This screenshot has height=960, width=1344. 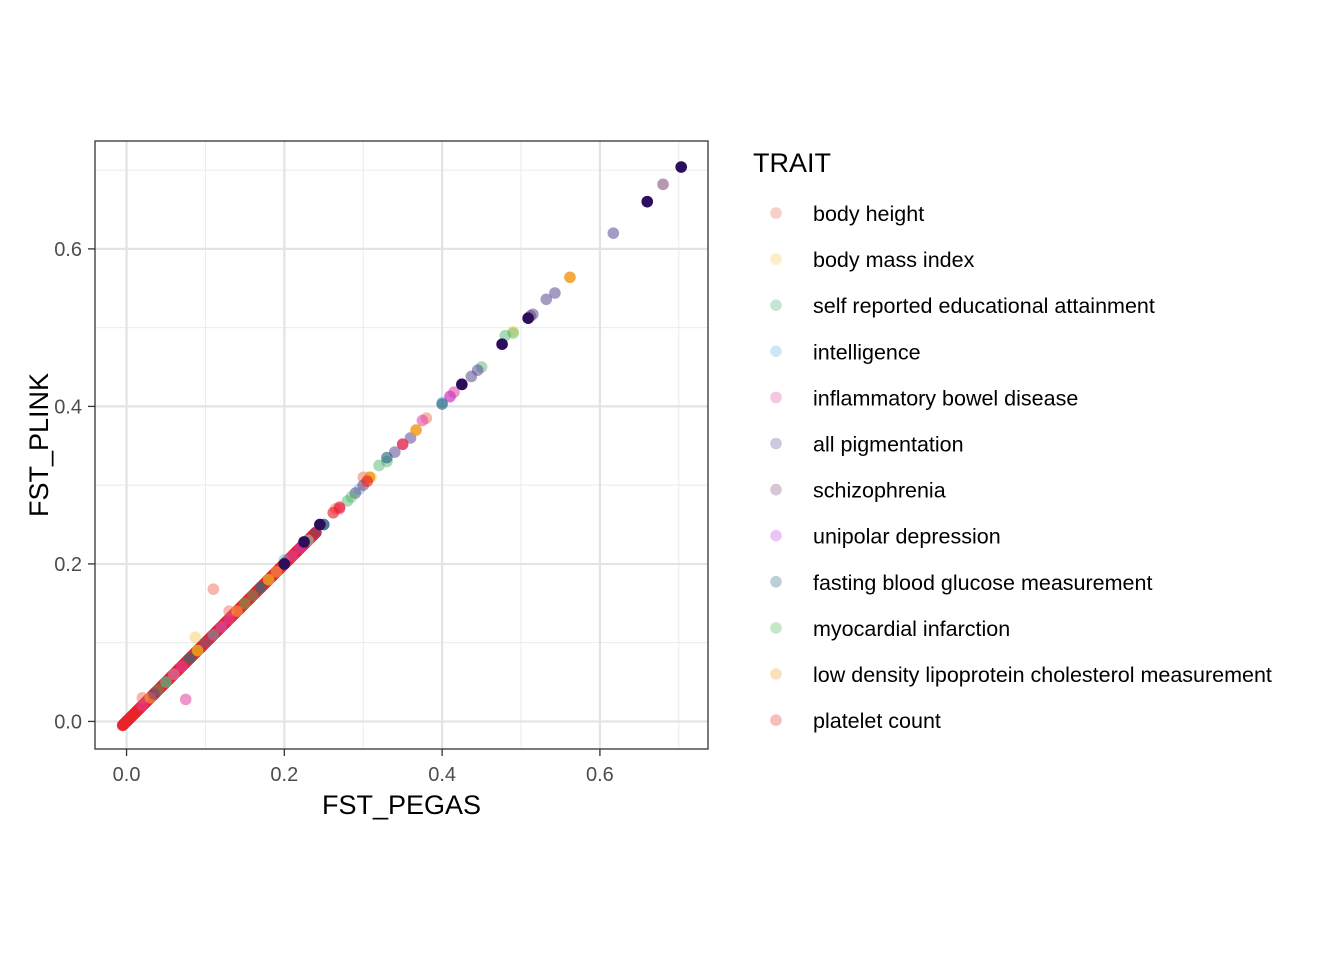 I want to click on y-tick-label: 0.4, so click(x=68, y=407).